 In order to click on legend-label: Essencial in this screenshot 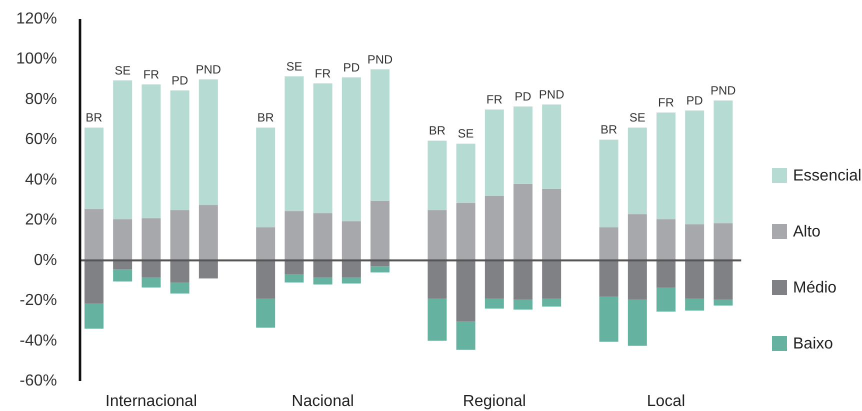, I will do `click(827, 176)`.